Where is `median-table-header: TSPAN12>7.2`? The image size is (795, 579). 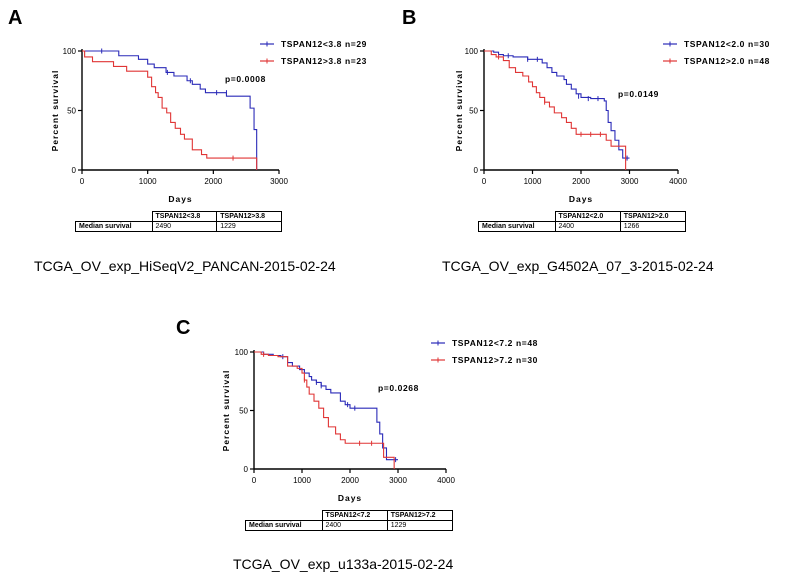 median-table-header: TSPAN12>7.2 is located at coordinates (420, 515).